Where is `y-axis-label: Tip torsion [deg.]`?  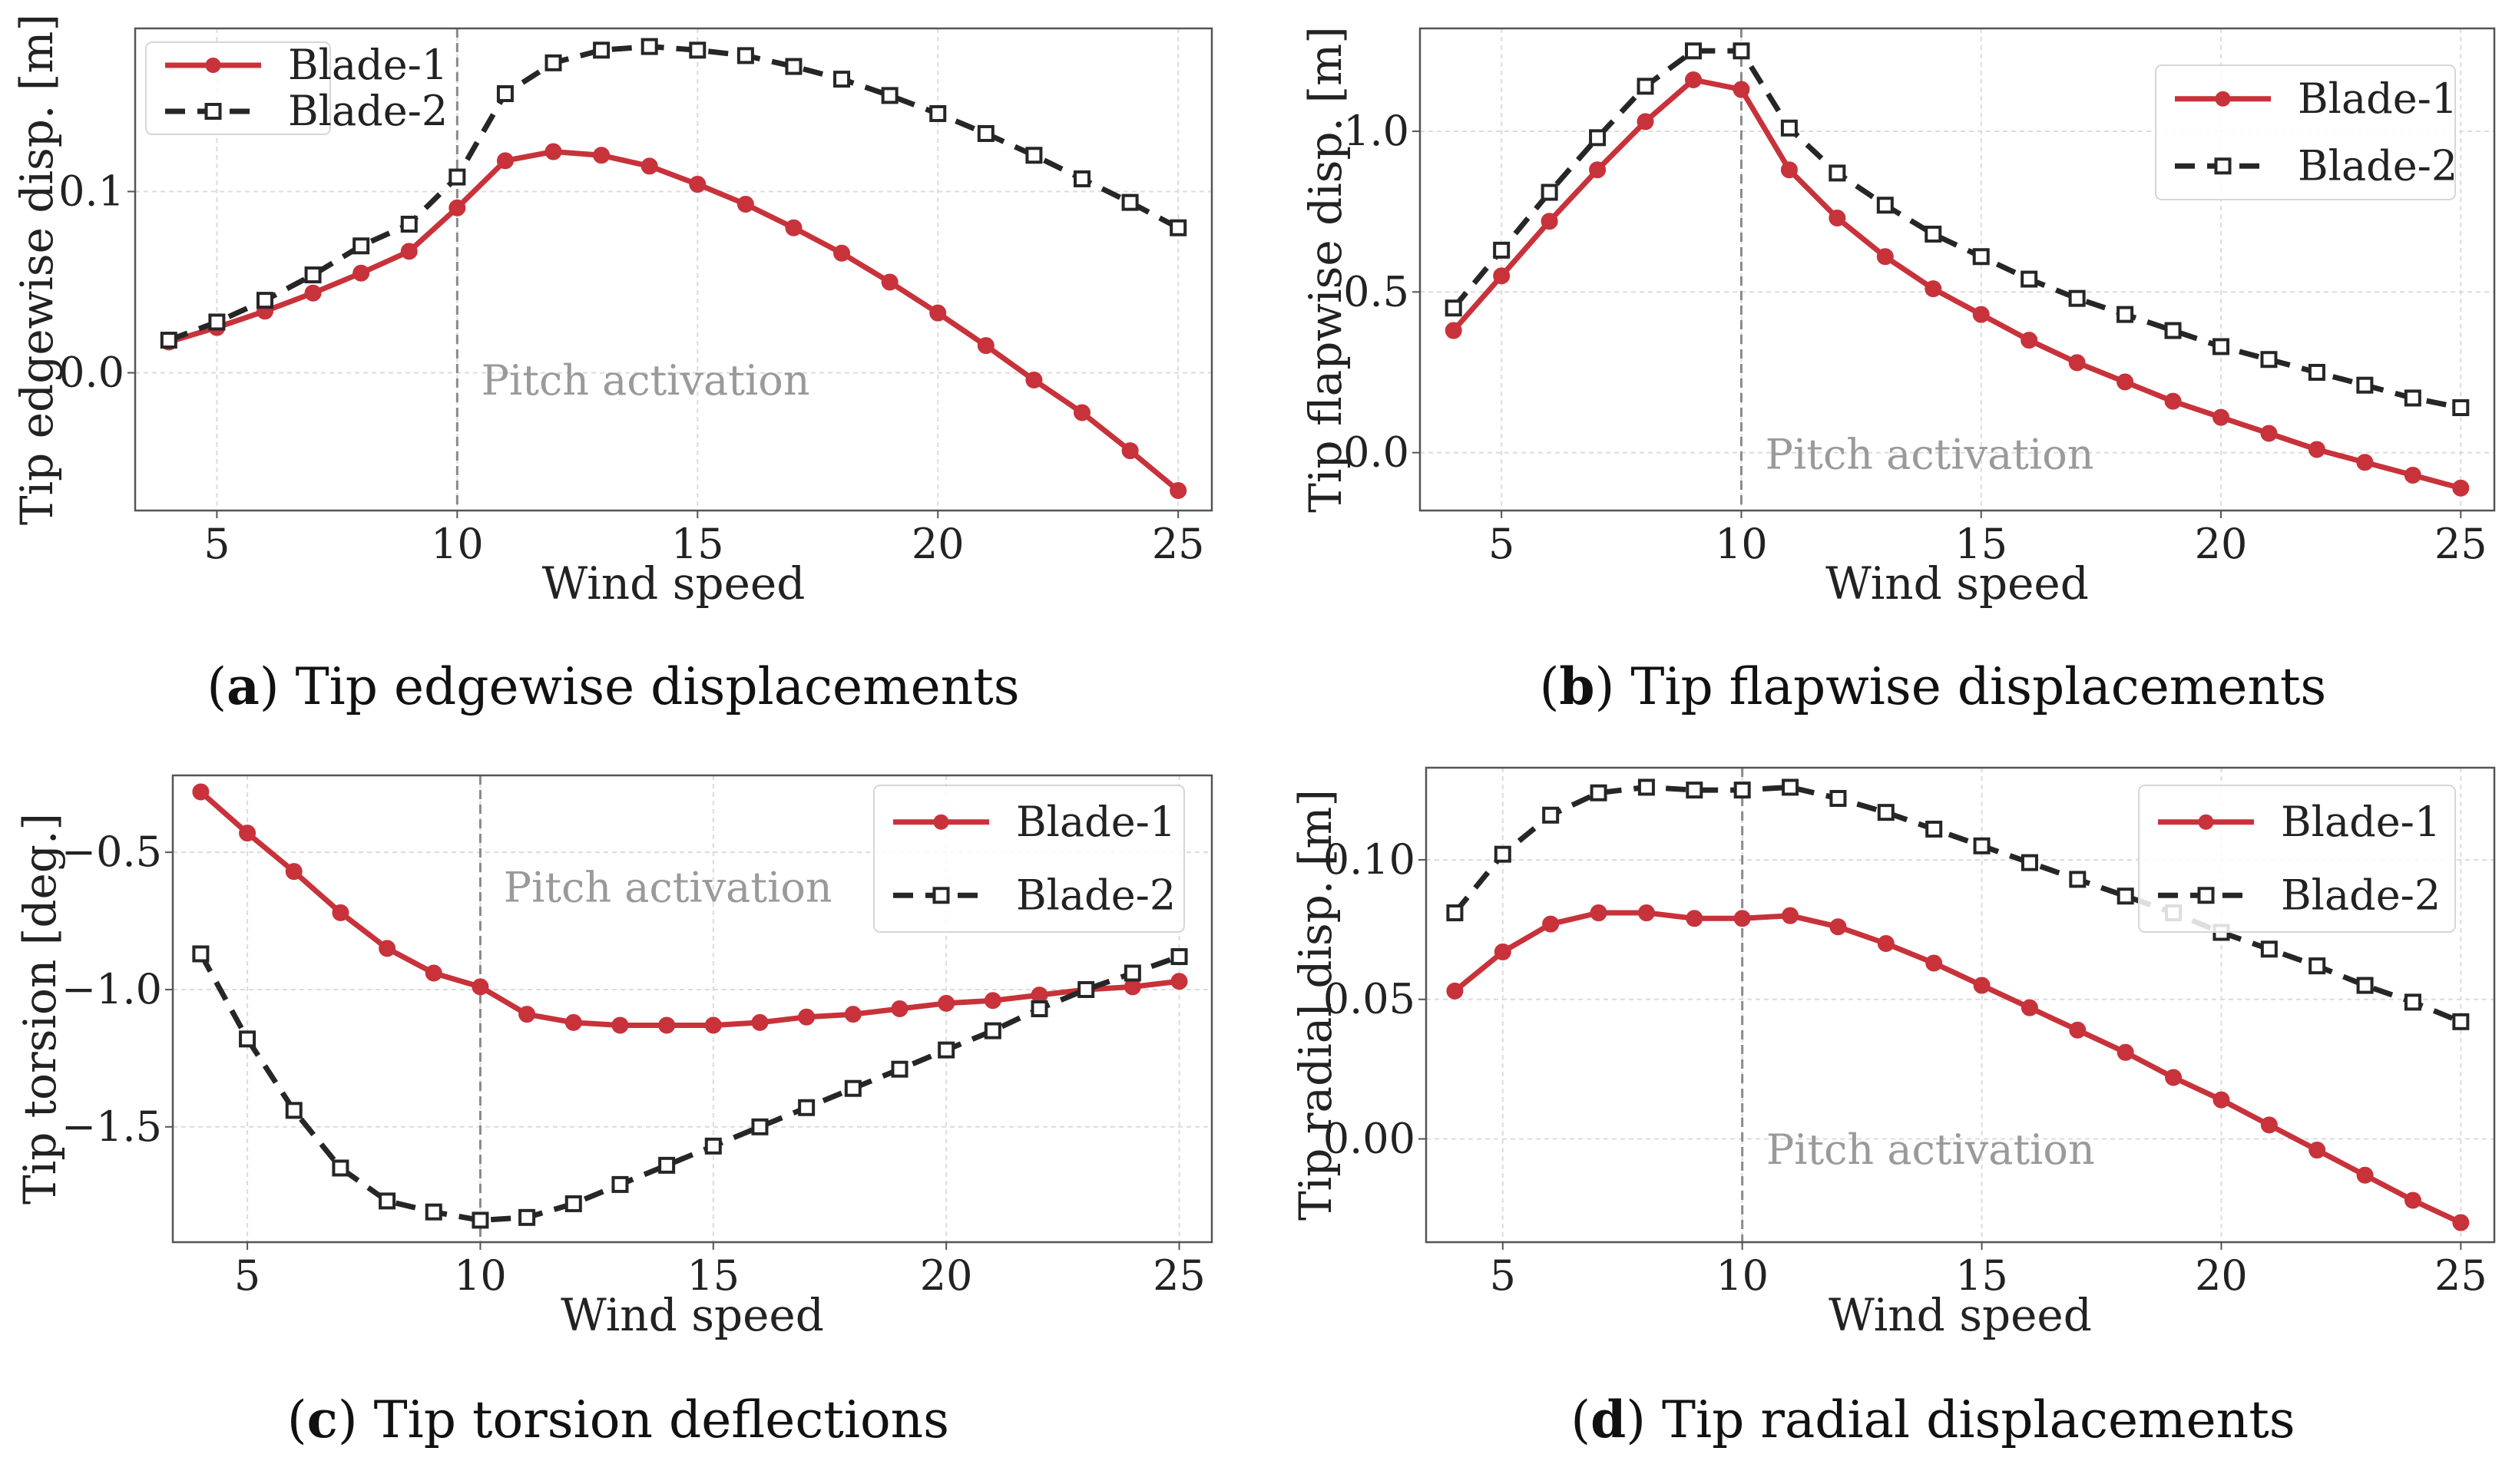 y-axis-label: Tip torsion [deg.] is located at coordinates (40, 1009).